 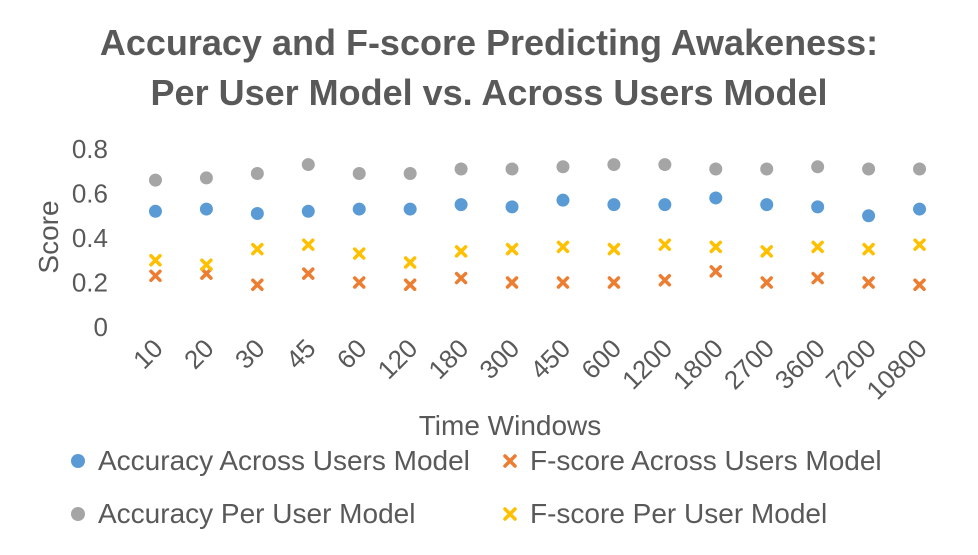 I want to click on y-tick-label: 0.8, so click(x=90, y=149).